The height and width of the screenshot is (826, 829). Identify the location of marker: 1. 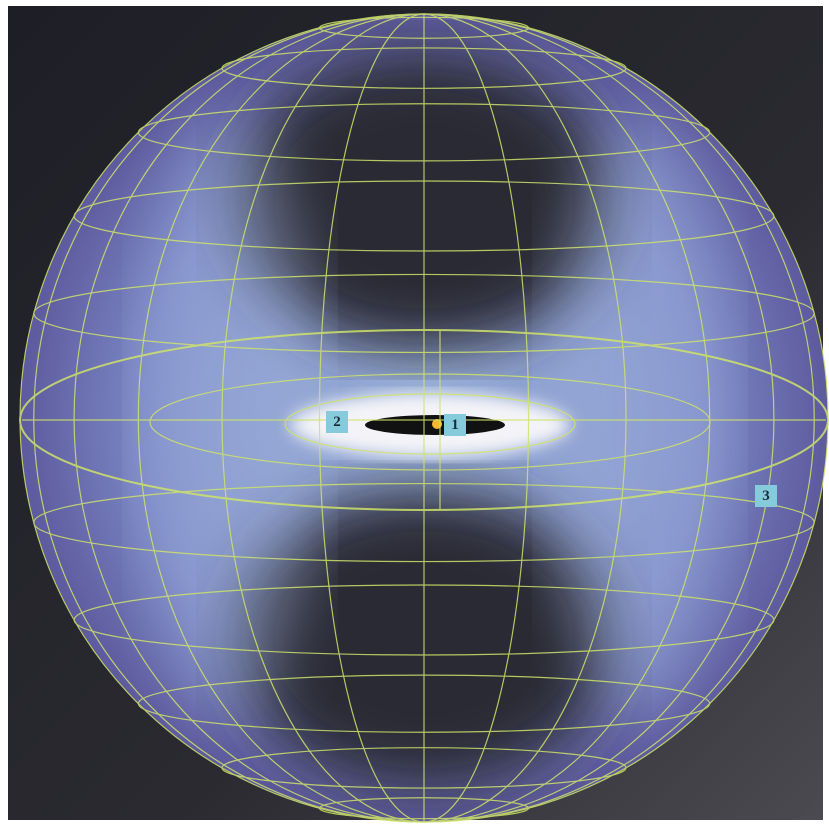
(455, 425).